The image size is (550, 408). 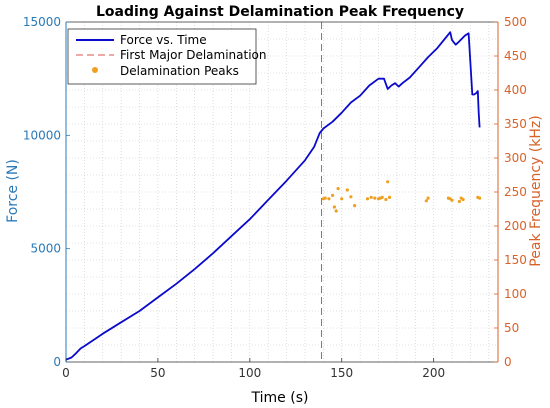 What do you see at coordinates (515, 22) in the screenshot?
I see `y-right-tick-label: 500` at bounding box center [515, 22].